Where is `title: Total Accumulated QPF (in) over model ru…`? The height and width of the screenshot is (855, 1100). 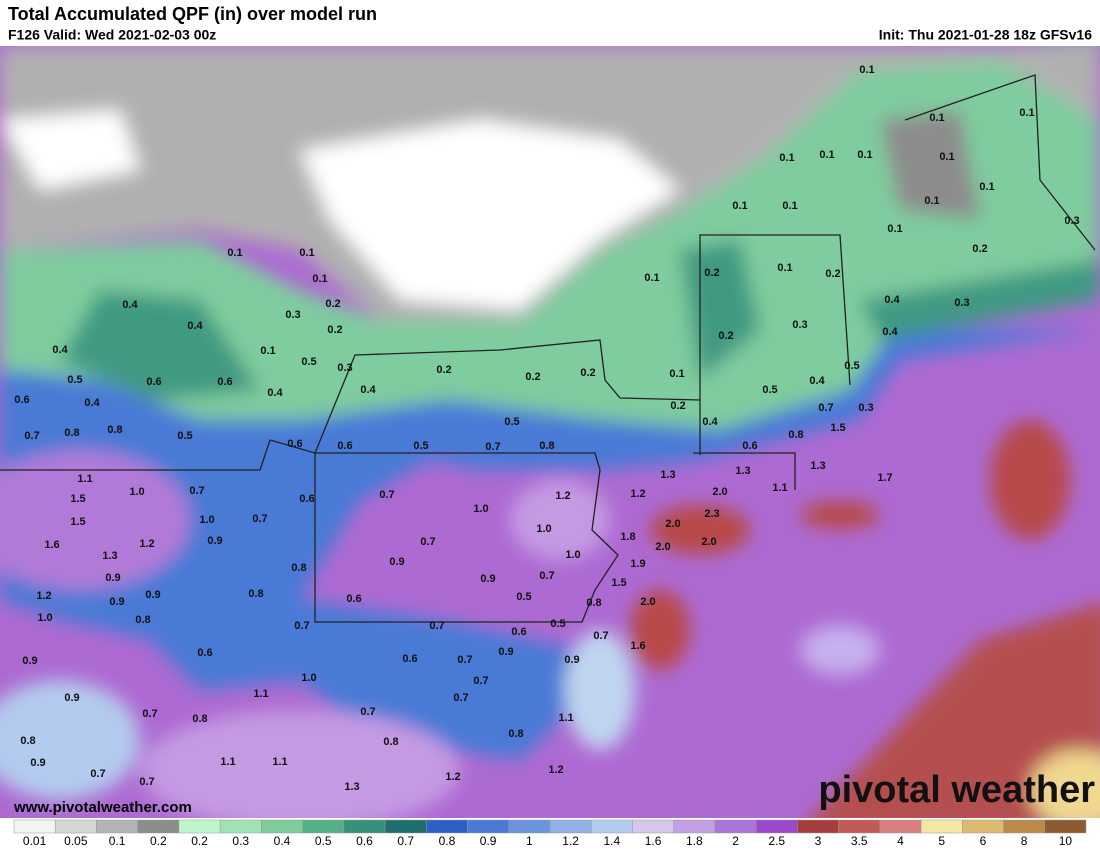 title: Total Accumulated QPF (in) over model ru… is located at coordinates (192, 14).